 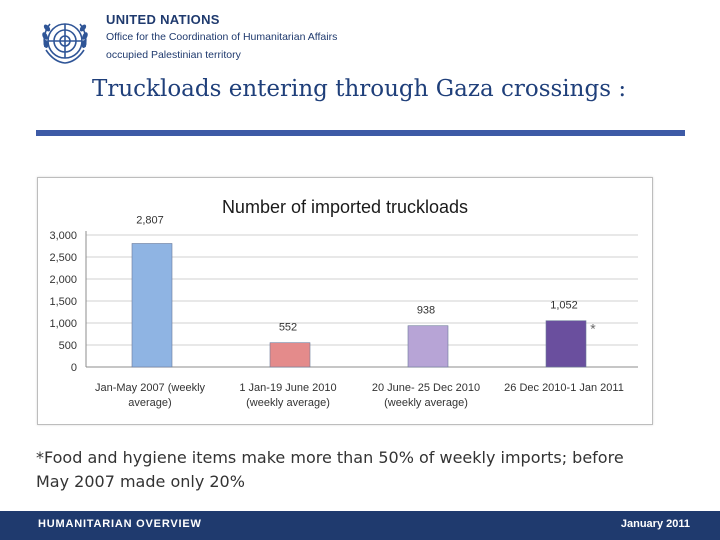 What do you see at coordinates (63, 258) in the screenshot?
I see `y-tick-label: 2,500` at bounding box center [63, 258].